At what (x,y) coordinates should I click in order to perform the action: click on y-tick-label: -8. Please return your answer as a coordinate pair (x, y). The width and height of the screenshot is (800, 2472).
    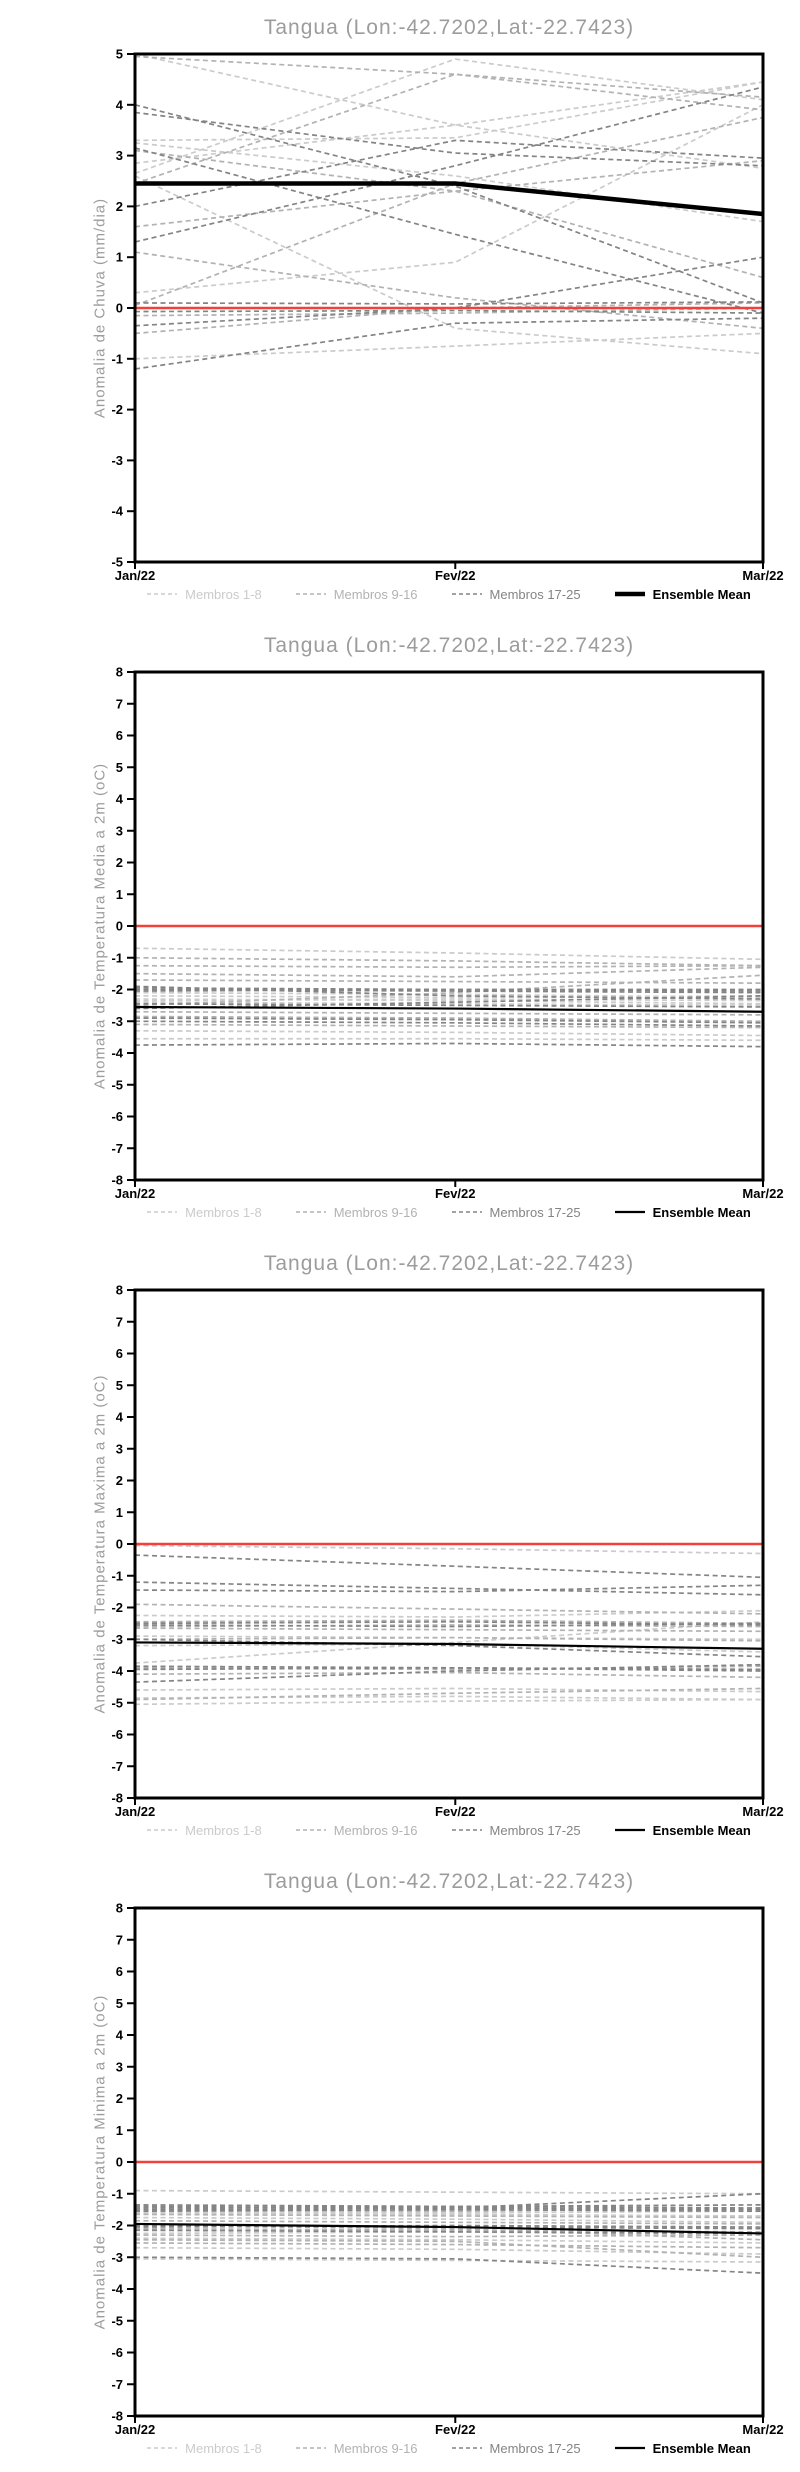
    Looking at the image, I should click on (117, 1180).